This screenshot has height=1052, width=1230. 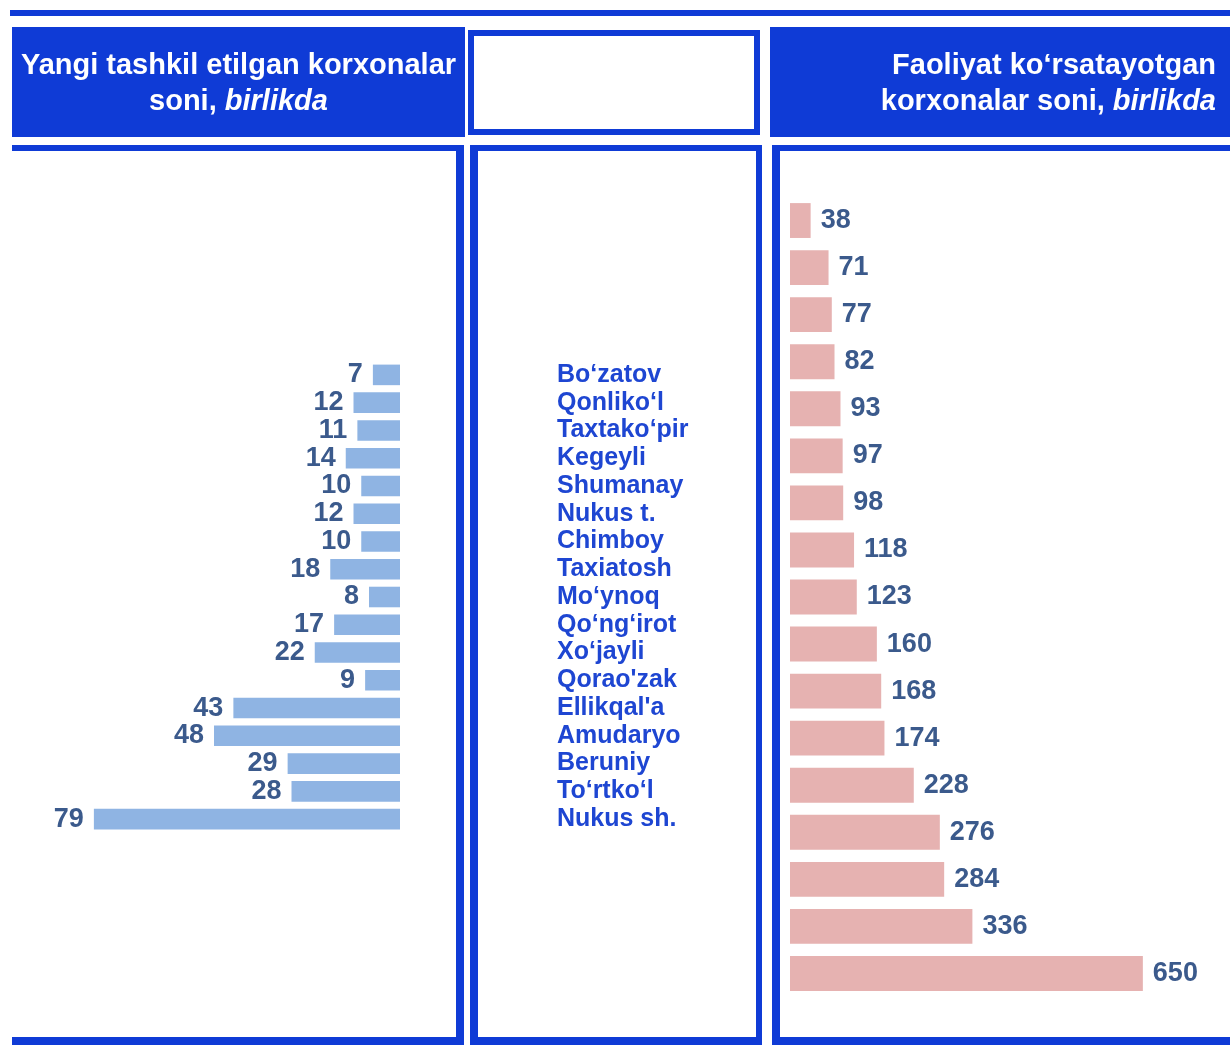 What do you see at coordinates (977, 877) in the screenshot?
I see `data-label: 284` at bounding box center [977, 877].